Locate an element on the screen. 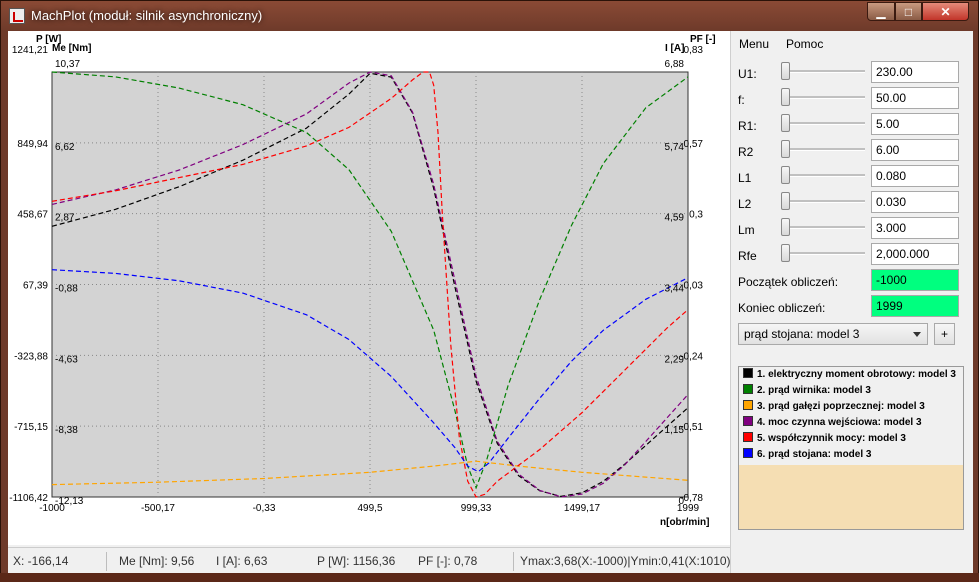 The height and width of the screenshot is (582, 979). legend-item: 4. moc czynna wejściowa: model 3 is located at coordinates (832, 424).